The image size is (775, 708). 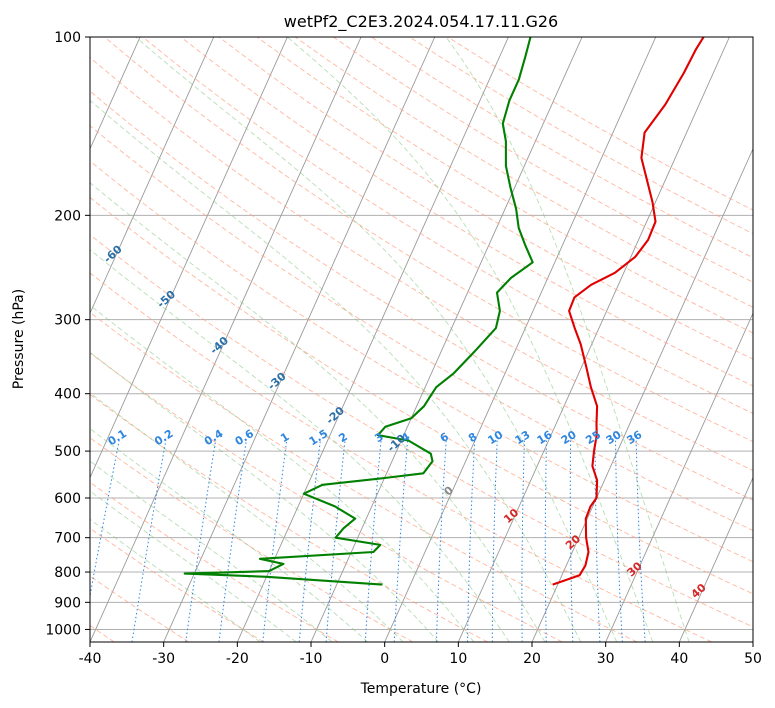 What do you see at coordinates (532, 659) in the screenshot?
I see `x-tick-label: 20` at bounding box center [532, 659].